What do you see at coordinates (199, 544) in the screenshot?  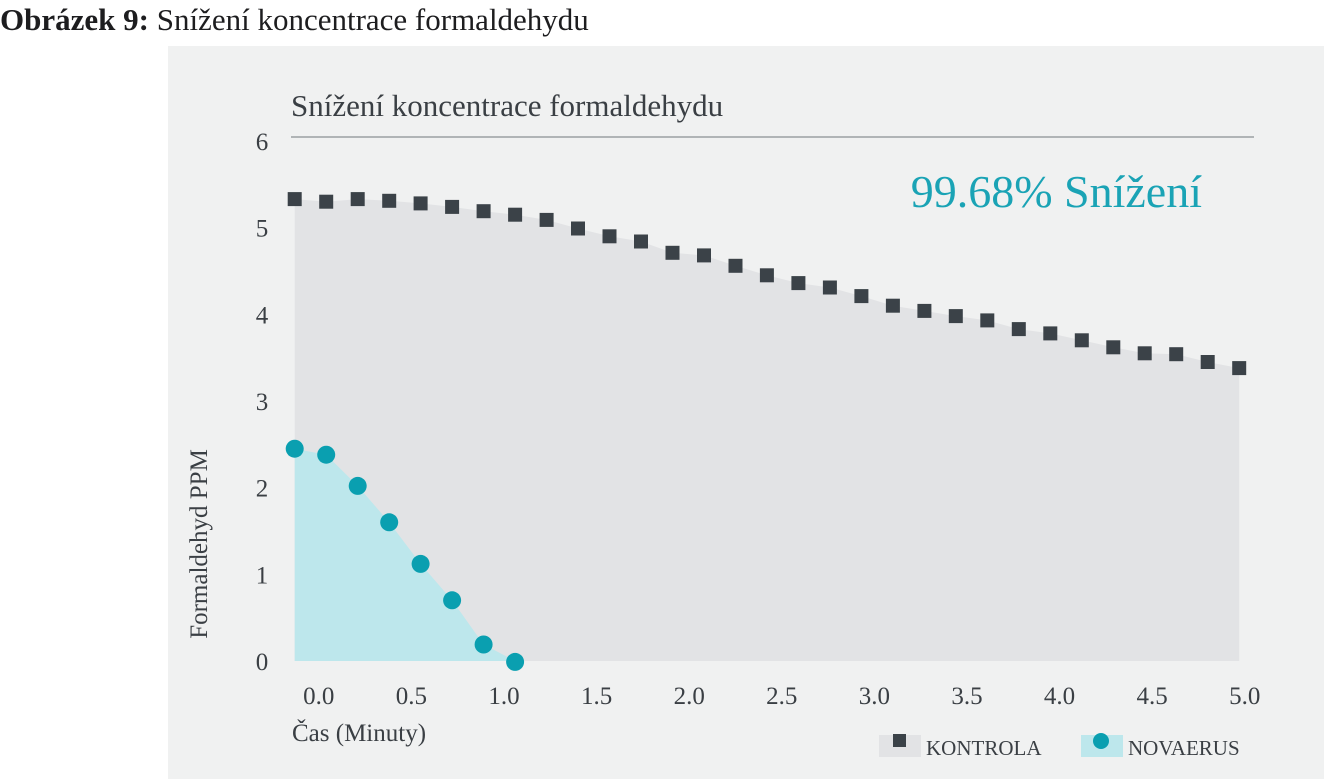 I see `y-axis-label: Formaldehyd PPM` at bounding box center [199, 544].